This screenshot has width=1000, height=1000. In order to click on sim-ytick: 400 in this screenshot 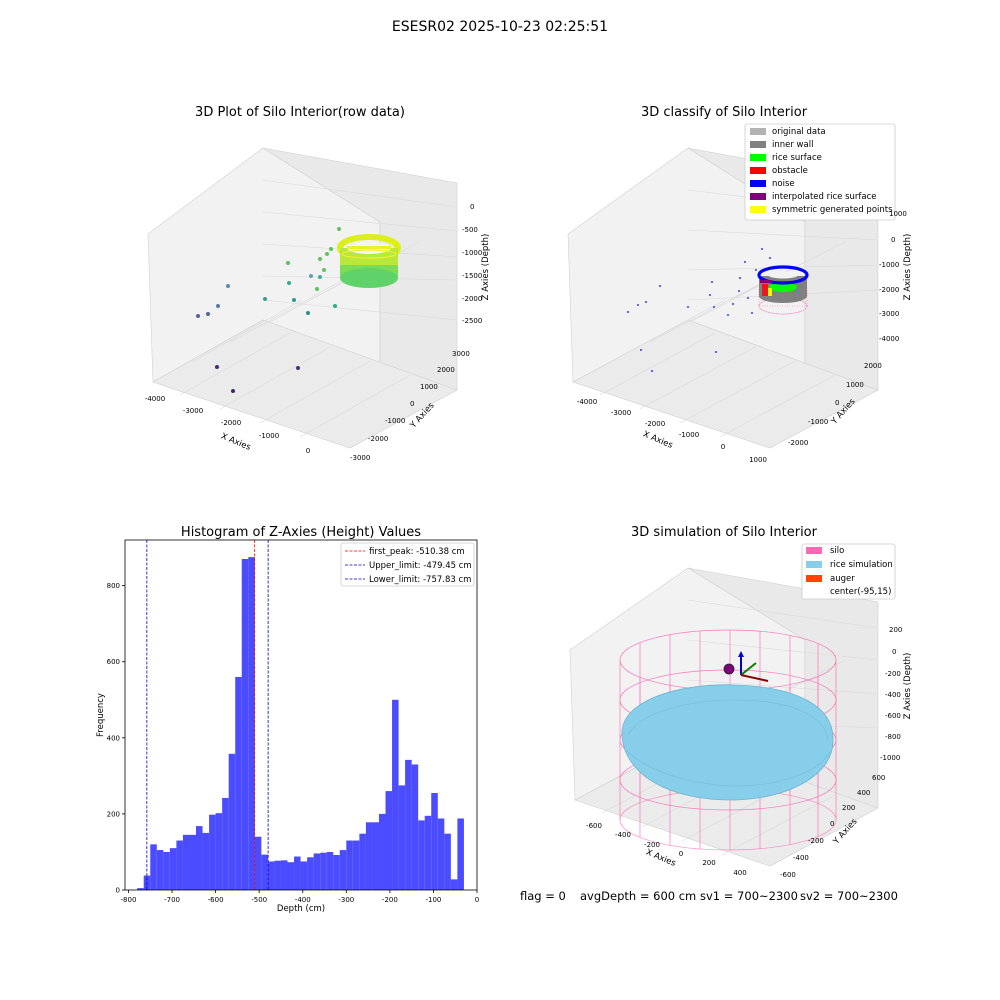, I will do `click(863, 793)`.